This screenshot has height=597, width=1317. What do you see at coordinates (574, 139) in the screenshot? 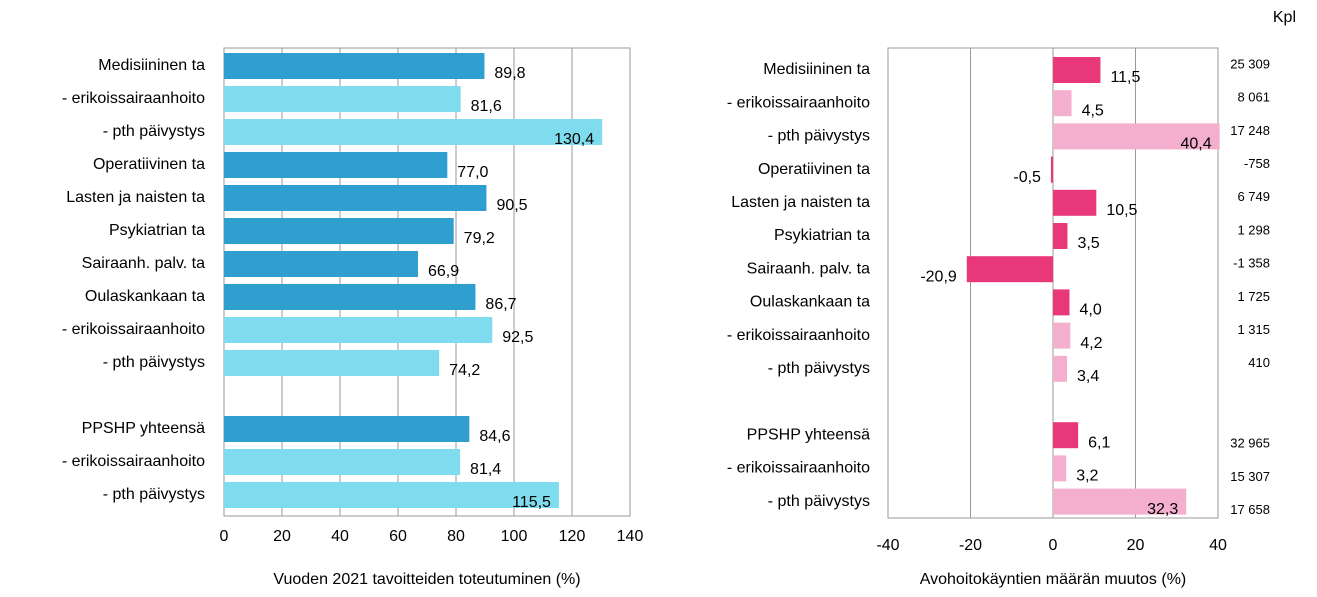
I see `value-label: 130,4` at bounding box center [574, 139].